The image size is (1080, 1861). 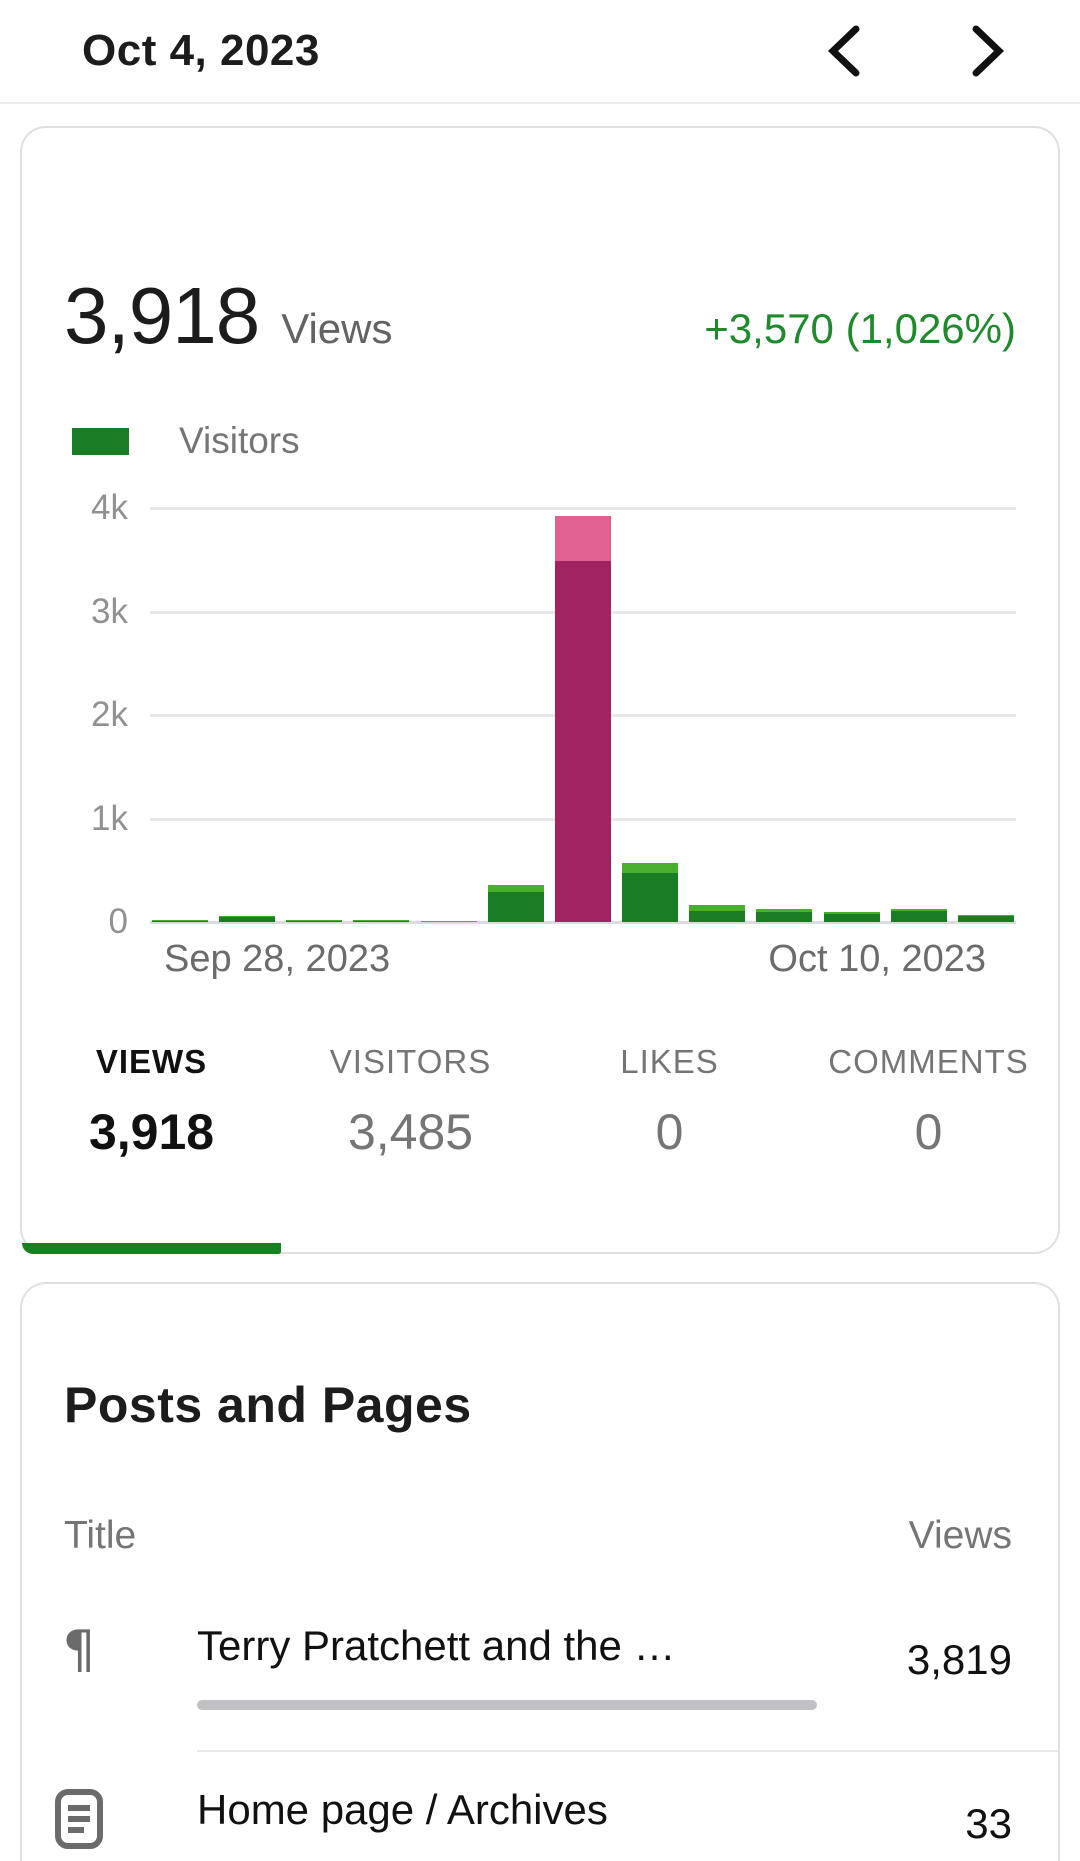 I want to click on views-column-header: Views, so click(x=960, y=1535).